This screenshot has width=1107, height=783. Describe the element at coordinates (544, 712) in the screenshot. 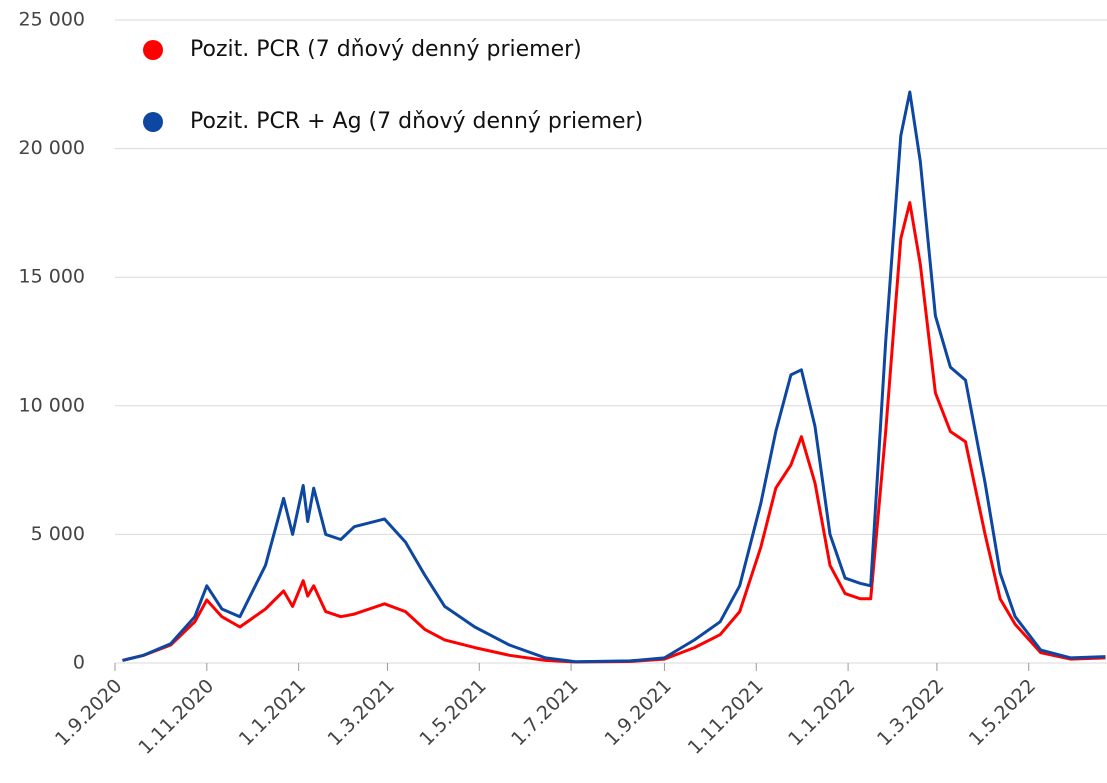

I see `x-tick-label: 1.7.2021` at that location.